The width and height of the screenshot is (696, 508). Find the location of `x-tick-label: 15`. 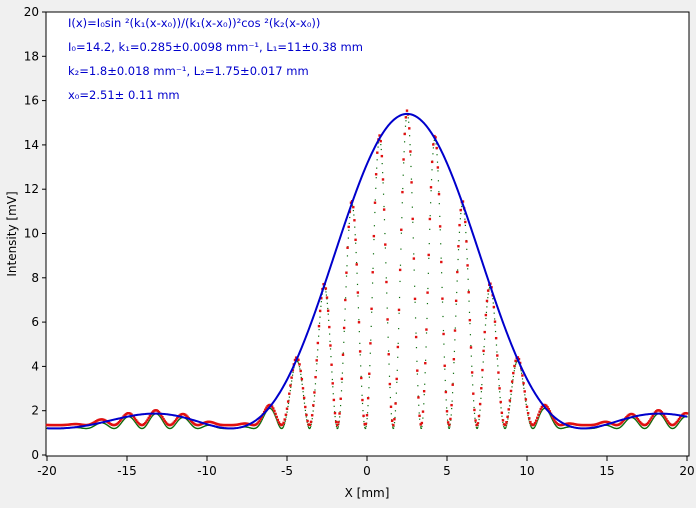

x-tick-label: 15 is located at coordinates (606, 471).